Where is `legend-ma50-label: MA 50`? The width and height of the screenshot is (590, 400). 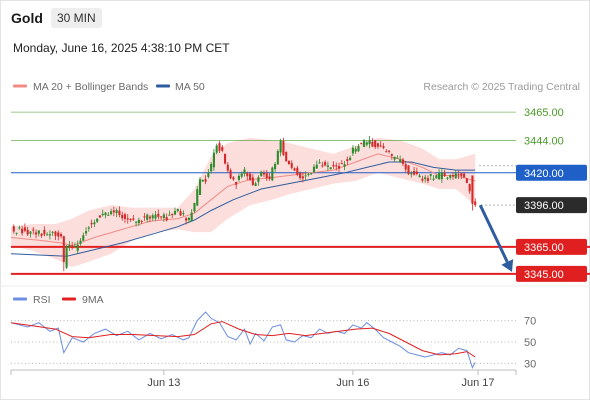 legend-ma50-label: MA 50 is located at coordinates (190, 87).